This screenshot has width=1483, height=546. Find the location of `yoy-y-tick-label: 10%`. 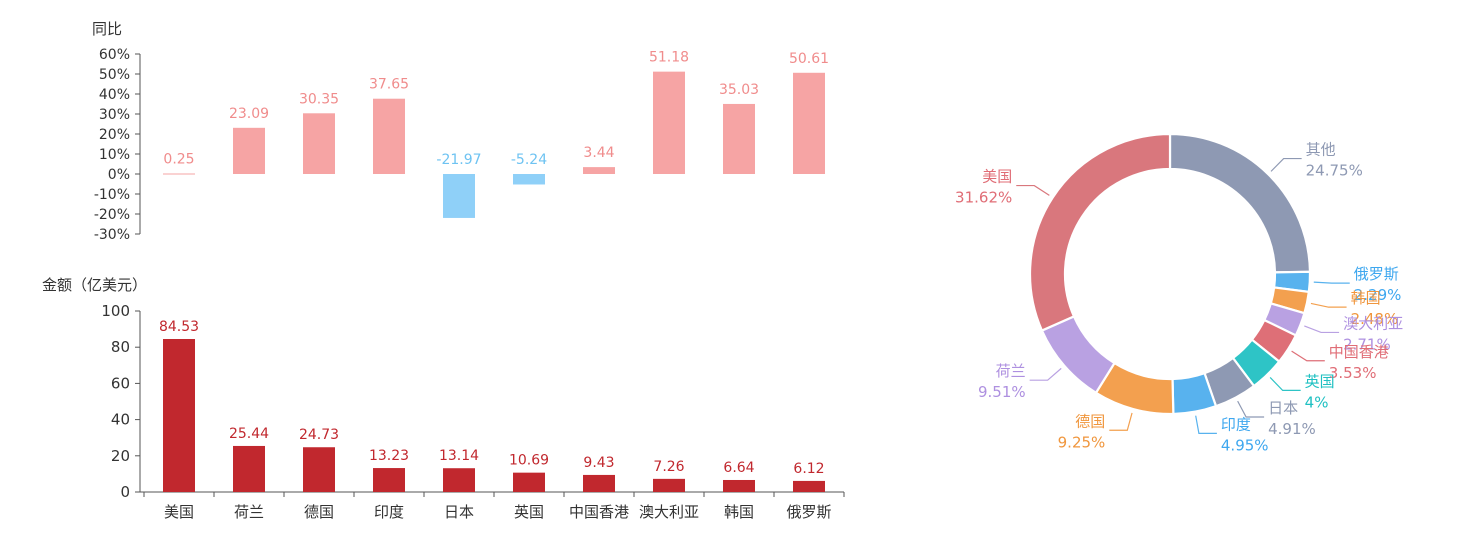

yoy-y-tick-label: 10% is located at coordinates (114, 155).